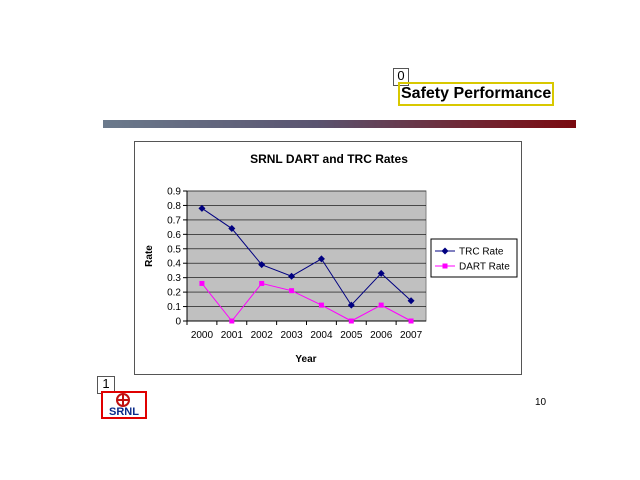  What do you see at coordinates (232, 335) in the screenshot?
I see `x-tick-label: 2001` at bounding box center [232, 335].